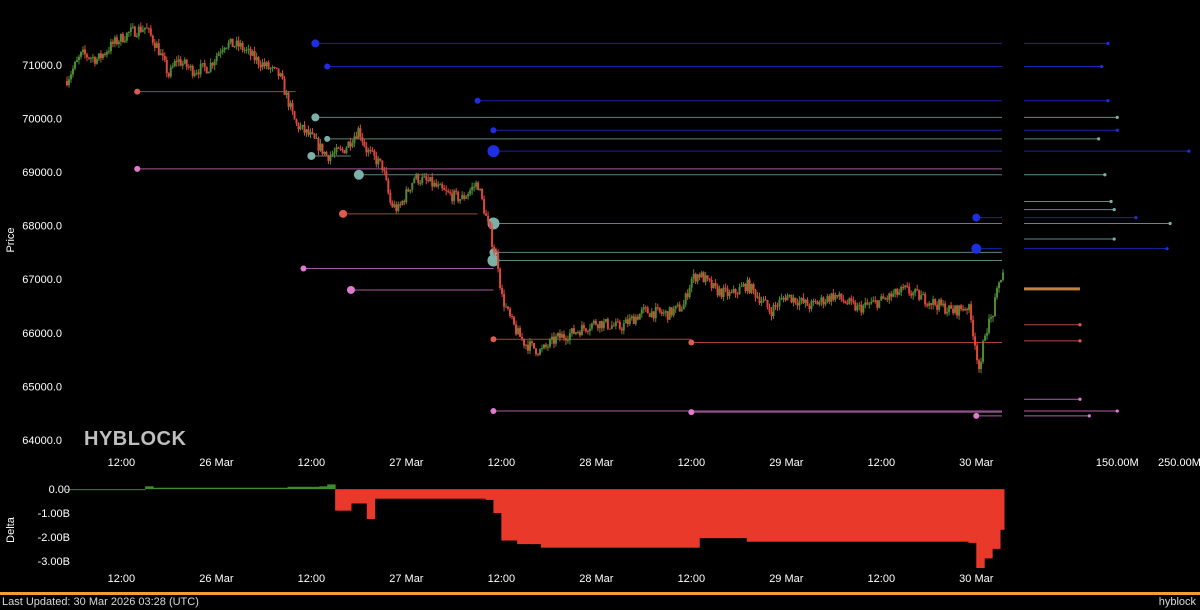 This screenshot has width=1200, height=610. Describe the element at coordinates (596, 463) in the screenshot. I see `time-tick-label: 28 Mar` at that location.